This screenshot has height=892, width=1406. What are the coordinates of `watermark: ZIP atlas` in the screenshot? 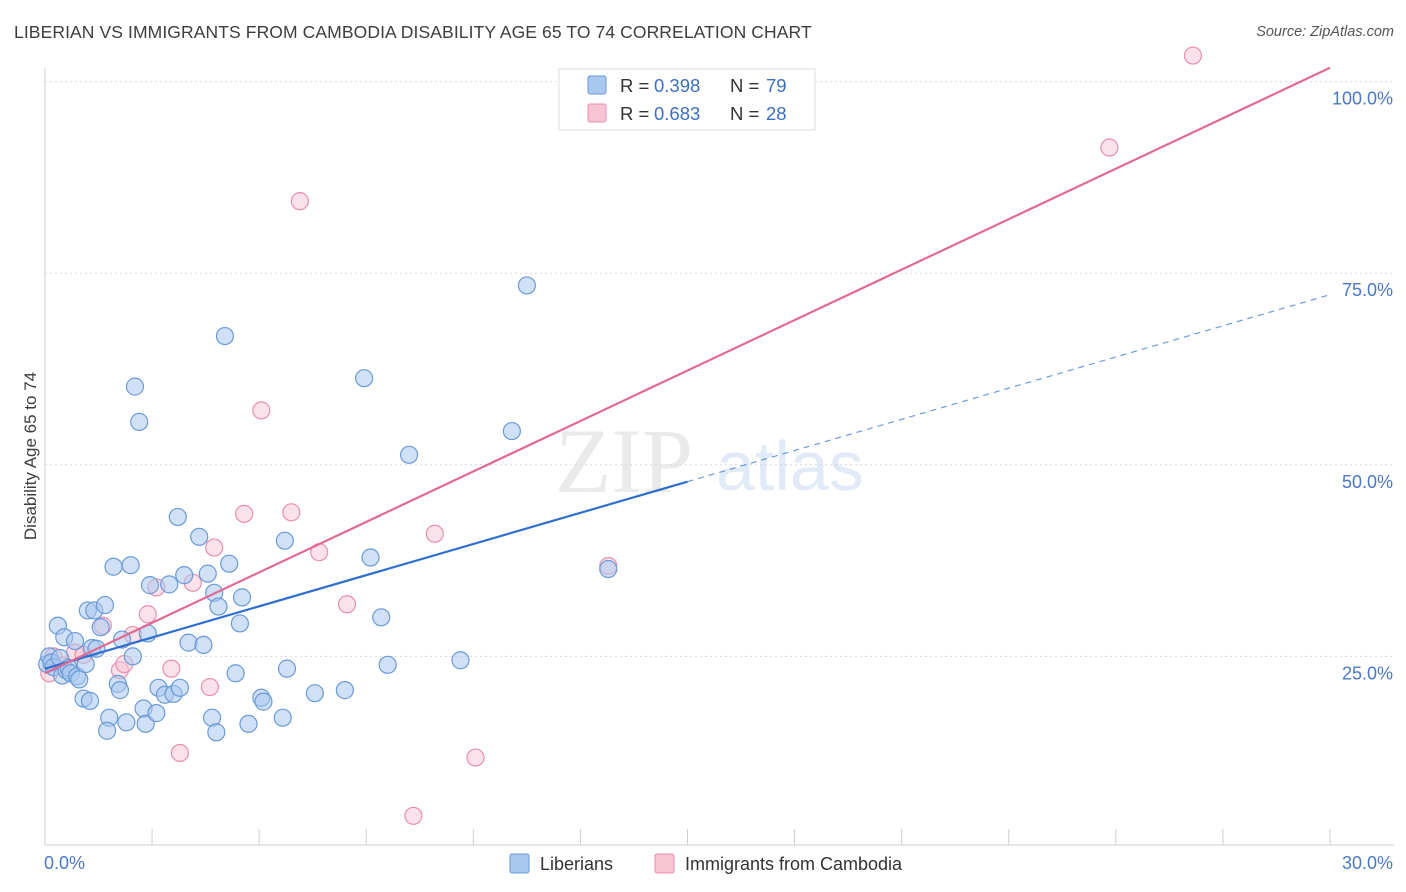 It's located at (709, 461).